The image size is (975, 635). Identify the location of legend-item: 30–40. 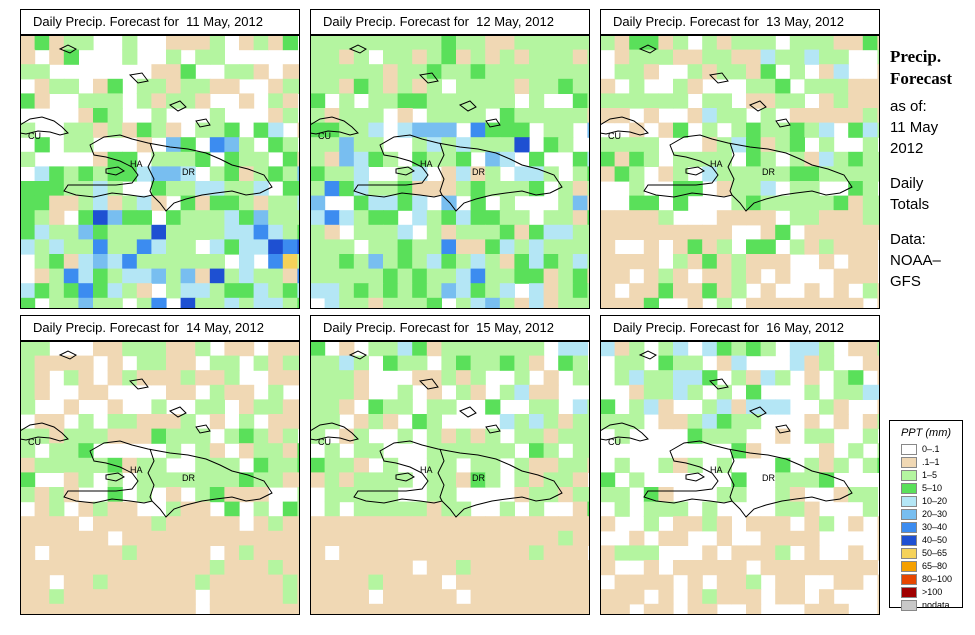
(926, 527).